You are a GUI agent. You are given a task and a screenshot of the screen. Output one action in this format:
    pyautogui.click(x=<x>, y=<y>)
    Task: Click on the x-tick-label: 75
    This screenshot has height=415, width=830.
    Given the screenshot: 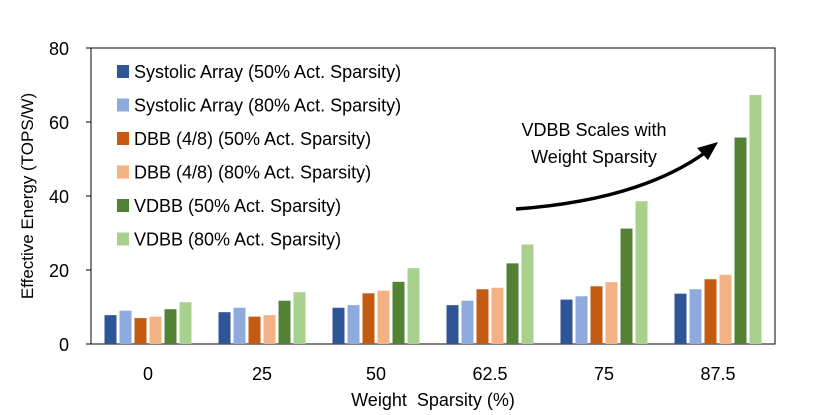 What is the action you would take?
    pyautogui.click(x=604, y=374)
    